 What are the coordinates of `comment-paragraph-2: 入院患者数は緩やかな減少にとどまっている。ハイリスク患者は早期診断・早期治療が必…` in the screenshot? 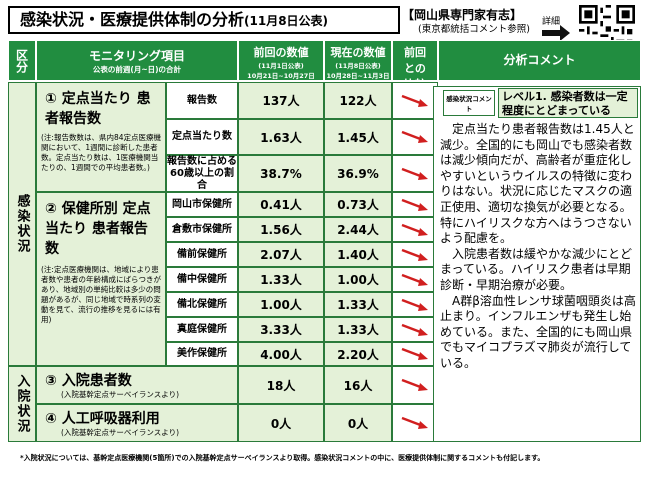 It's located at (536, 269).